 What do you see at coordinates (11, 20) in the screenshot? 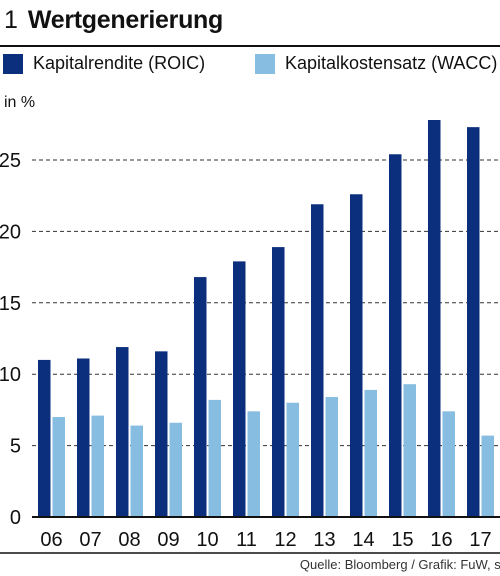
I see `chart-number: 1` at bounding box center [11, 20].